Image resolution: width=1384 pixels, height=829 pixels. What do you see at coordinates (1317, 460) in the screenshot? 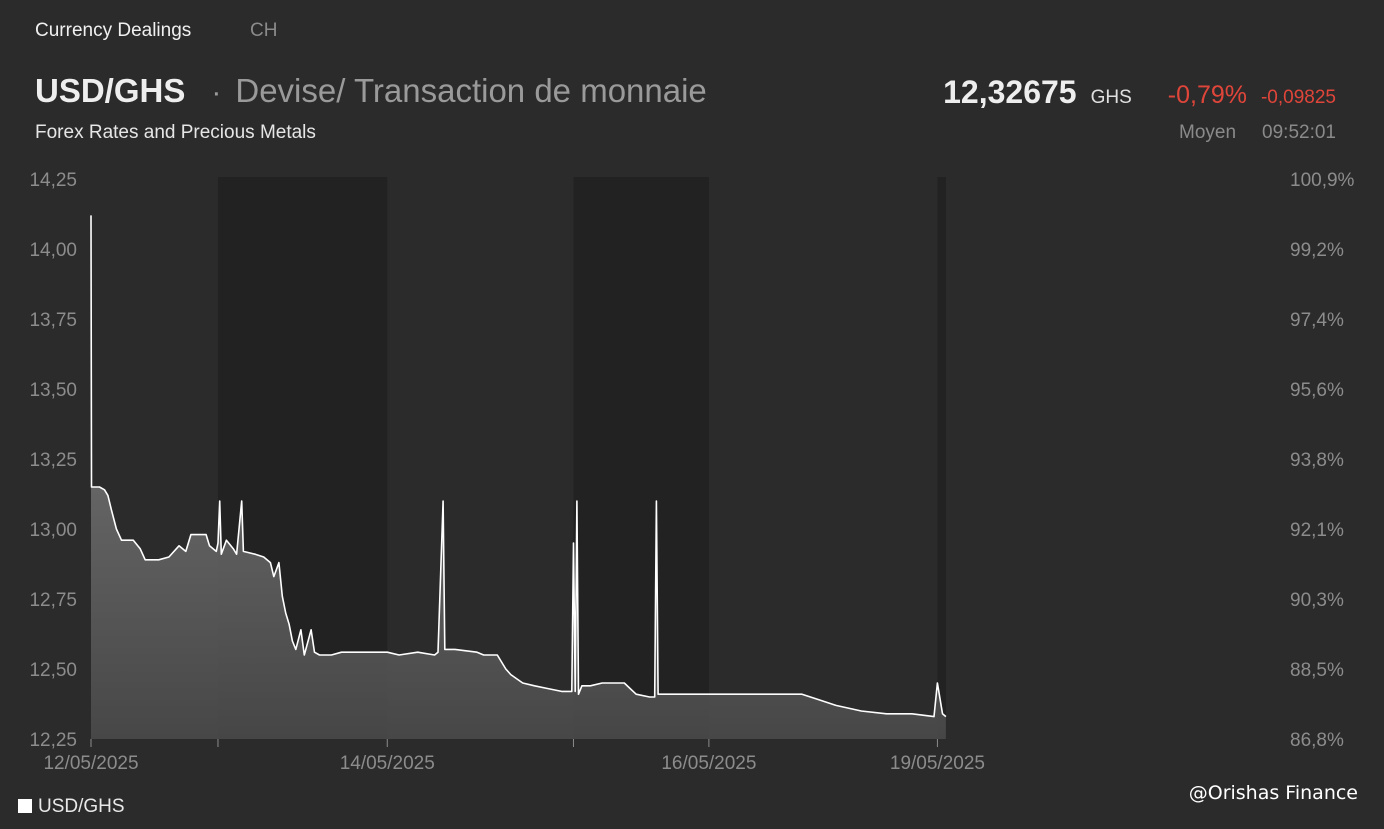
I see `y2-tick-label: 93,8%` at bounding box center [1317, 460].